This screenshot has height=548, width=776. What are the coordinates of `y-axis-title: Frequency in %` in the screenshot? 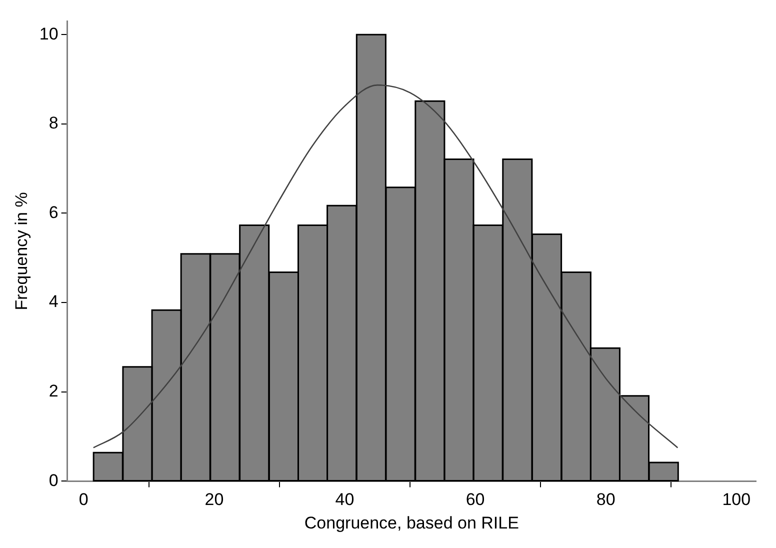 It's located at (21, 251).